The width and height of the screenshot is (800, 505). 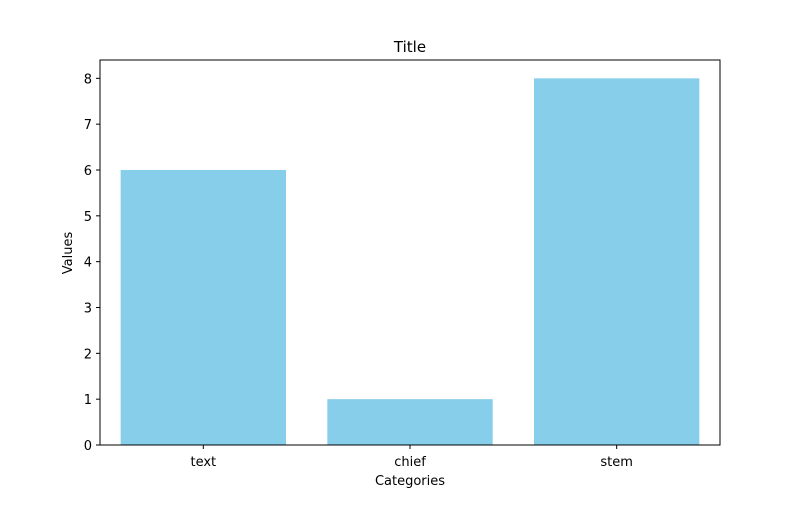 What do you see at coordinates (410, 422) in the screenshot?
I see `bar-chief` at bounding box center [410, 422].